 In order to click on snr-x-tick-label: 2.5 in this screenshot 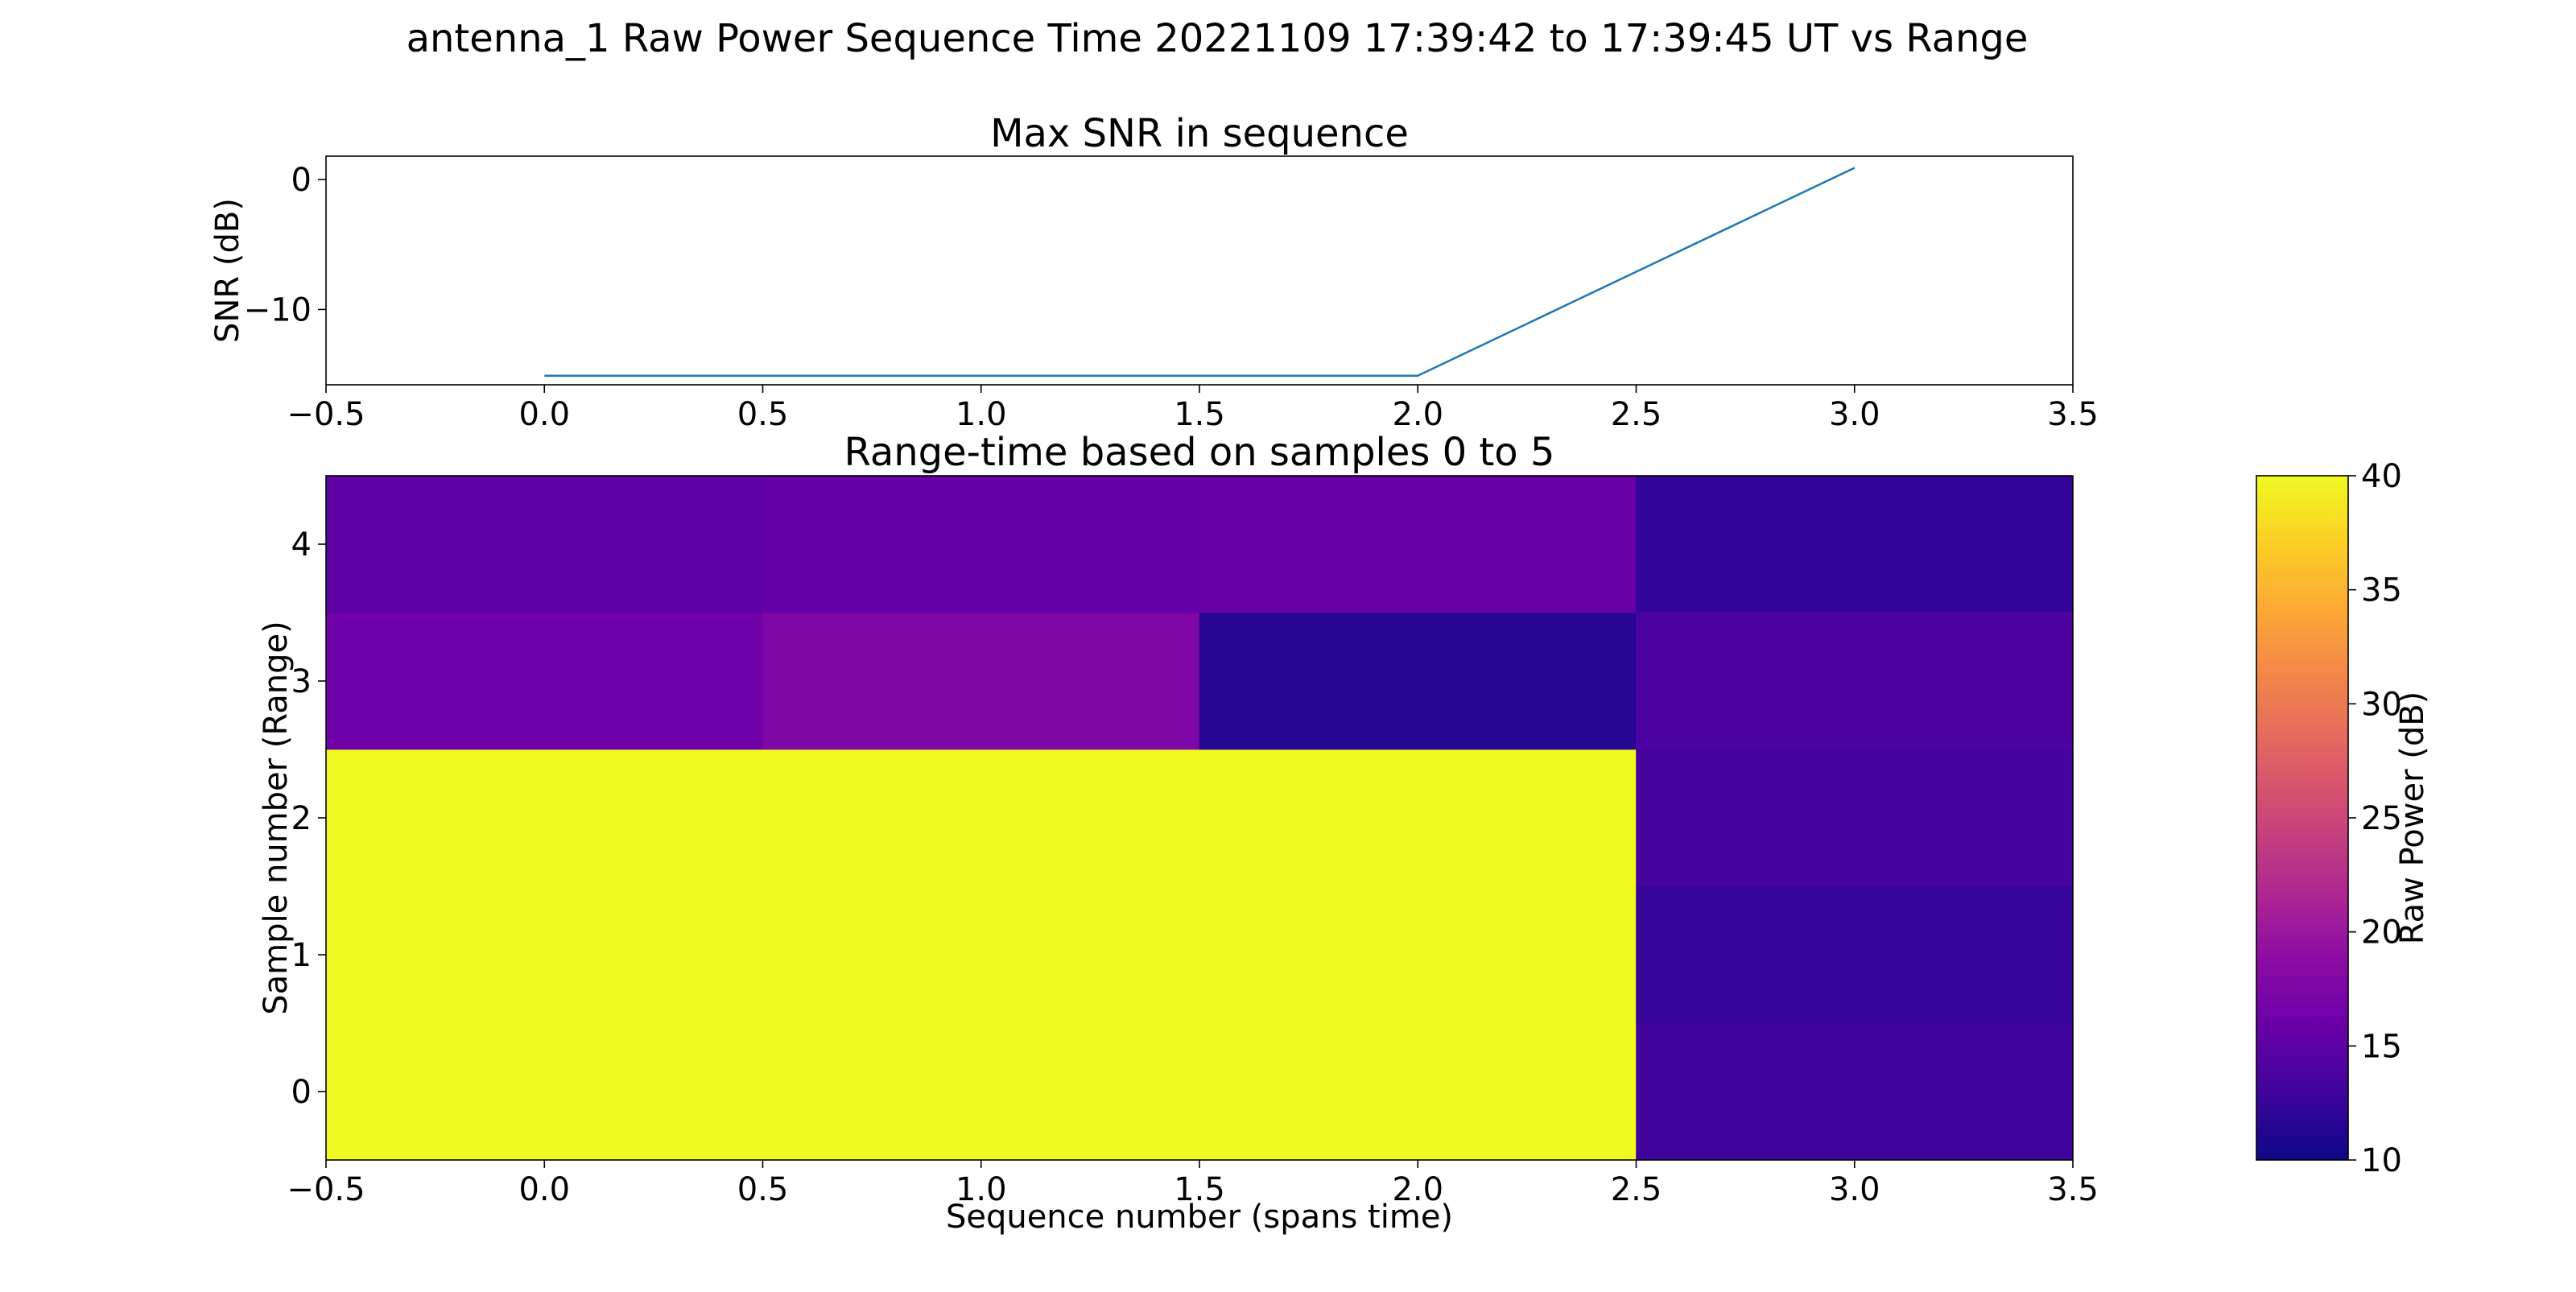, I will do `click(1636, 414)`.